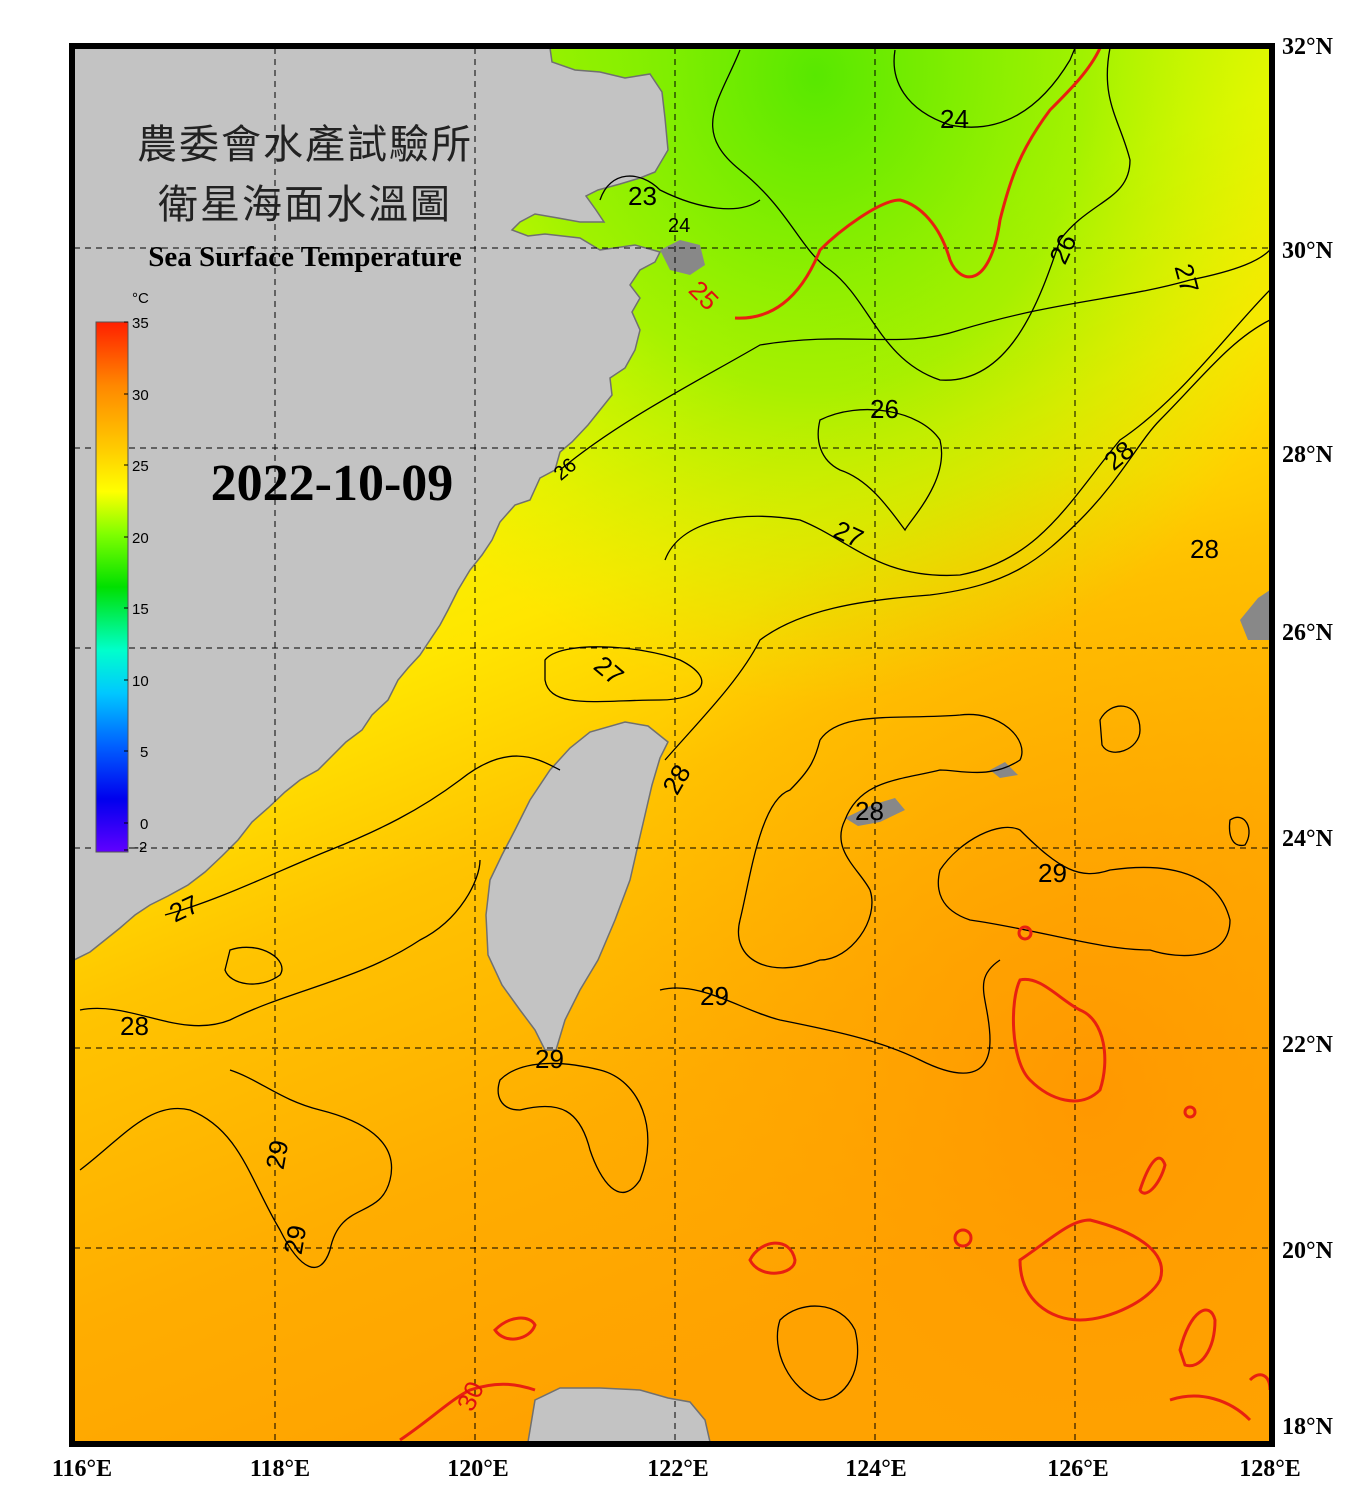 Image resolution: width=1350 pixels, height=1500 pixels. I want to click on zhoushan-islands, so click(682, 257).